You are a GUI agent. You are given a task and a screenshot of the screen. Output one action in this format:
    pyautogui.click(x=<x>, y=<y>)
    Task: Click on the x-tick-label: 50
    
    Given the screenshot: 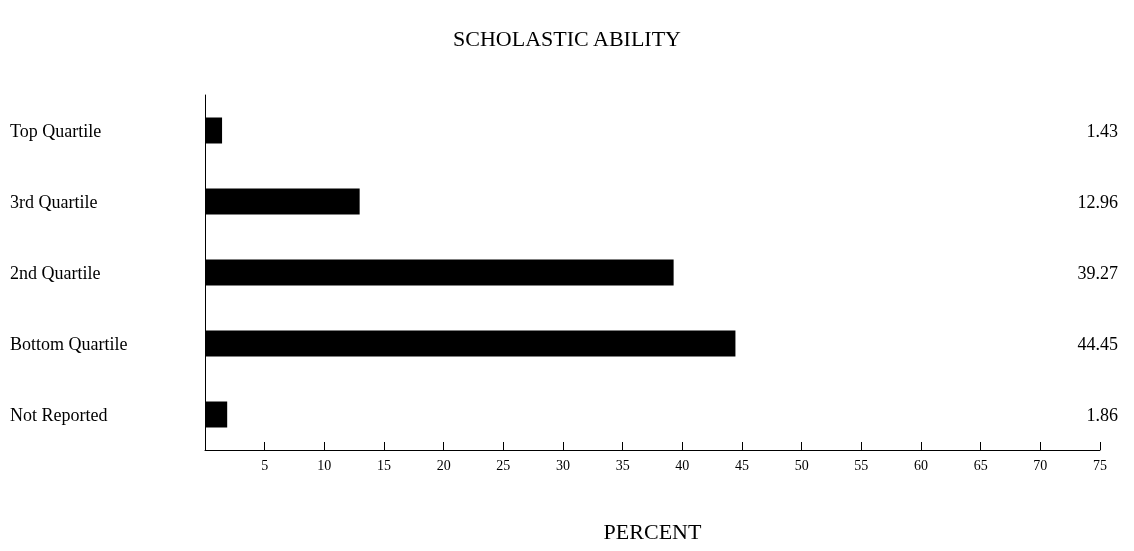 What is the action you would take?
    pyautogui.click(x=801, y=465)
    